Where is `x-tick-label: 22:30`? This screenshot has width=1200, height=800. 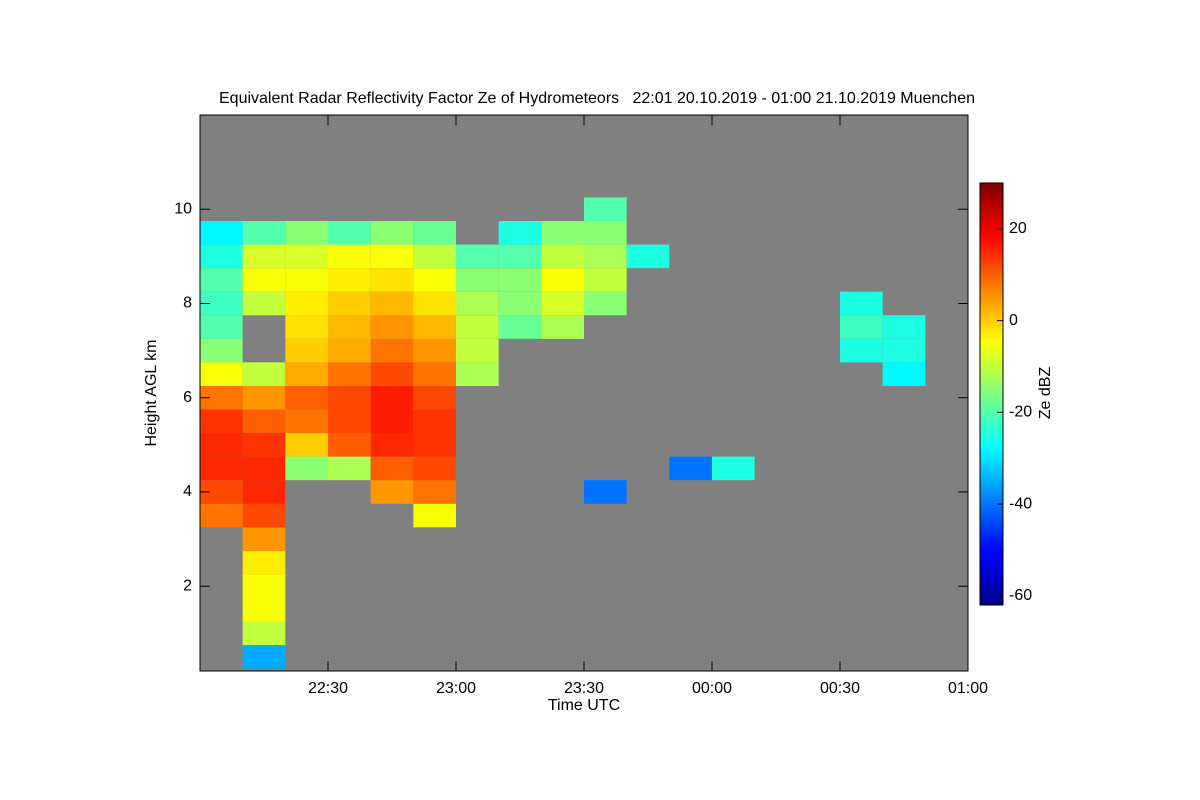 x-tick-label: 22:30 is located at coordinates (328, 688).